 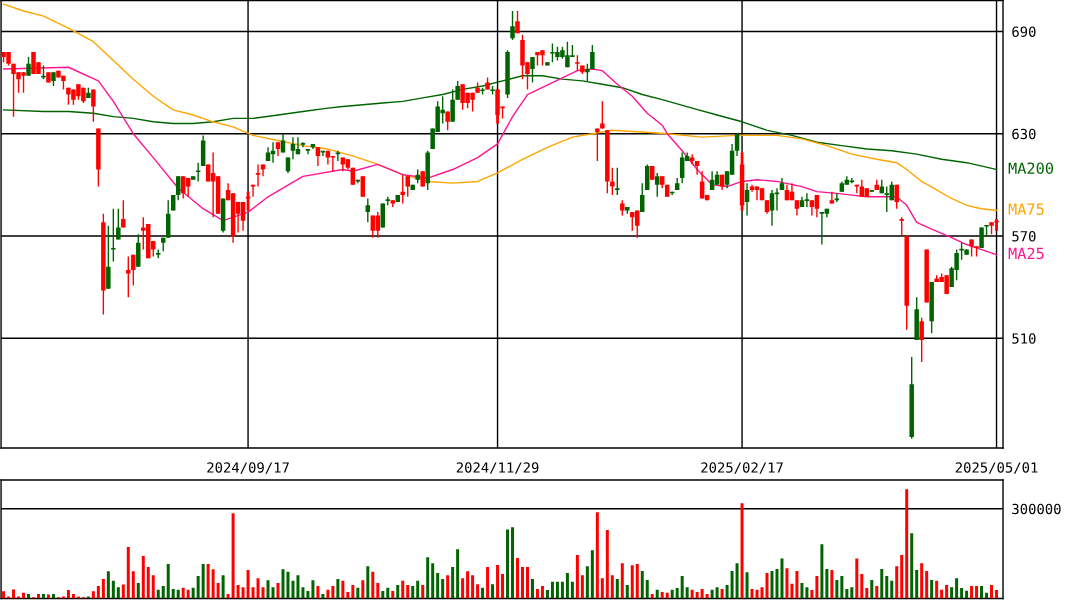 What do you see at coordinates (742, 468) in the screenshot?
I see `x-tick-label: 2025/02/17` at bounding box center [742, 468].